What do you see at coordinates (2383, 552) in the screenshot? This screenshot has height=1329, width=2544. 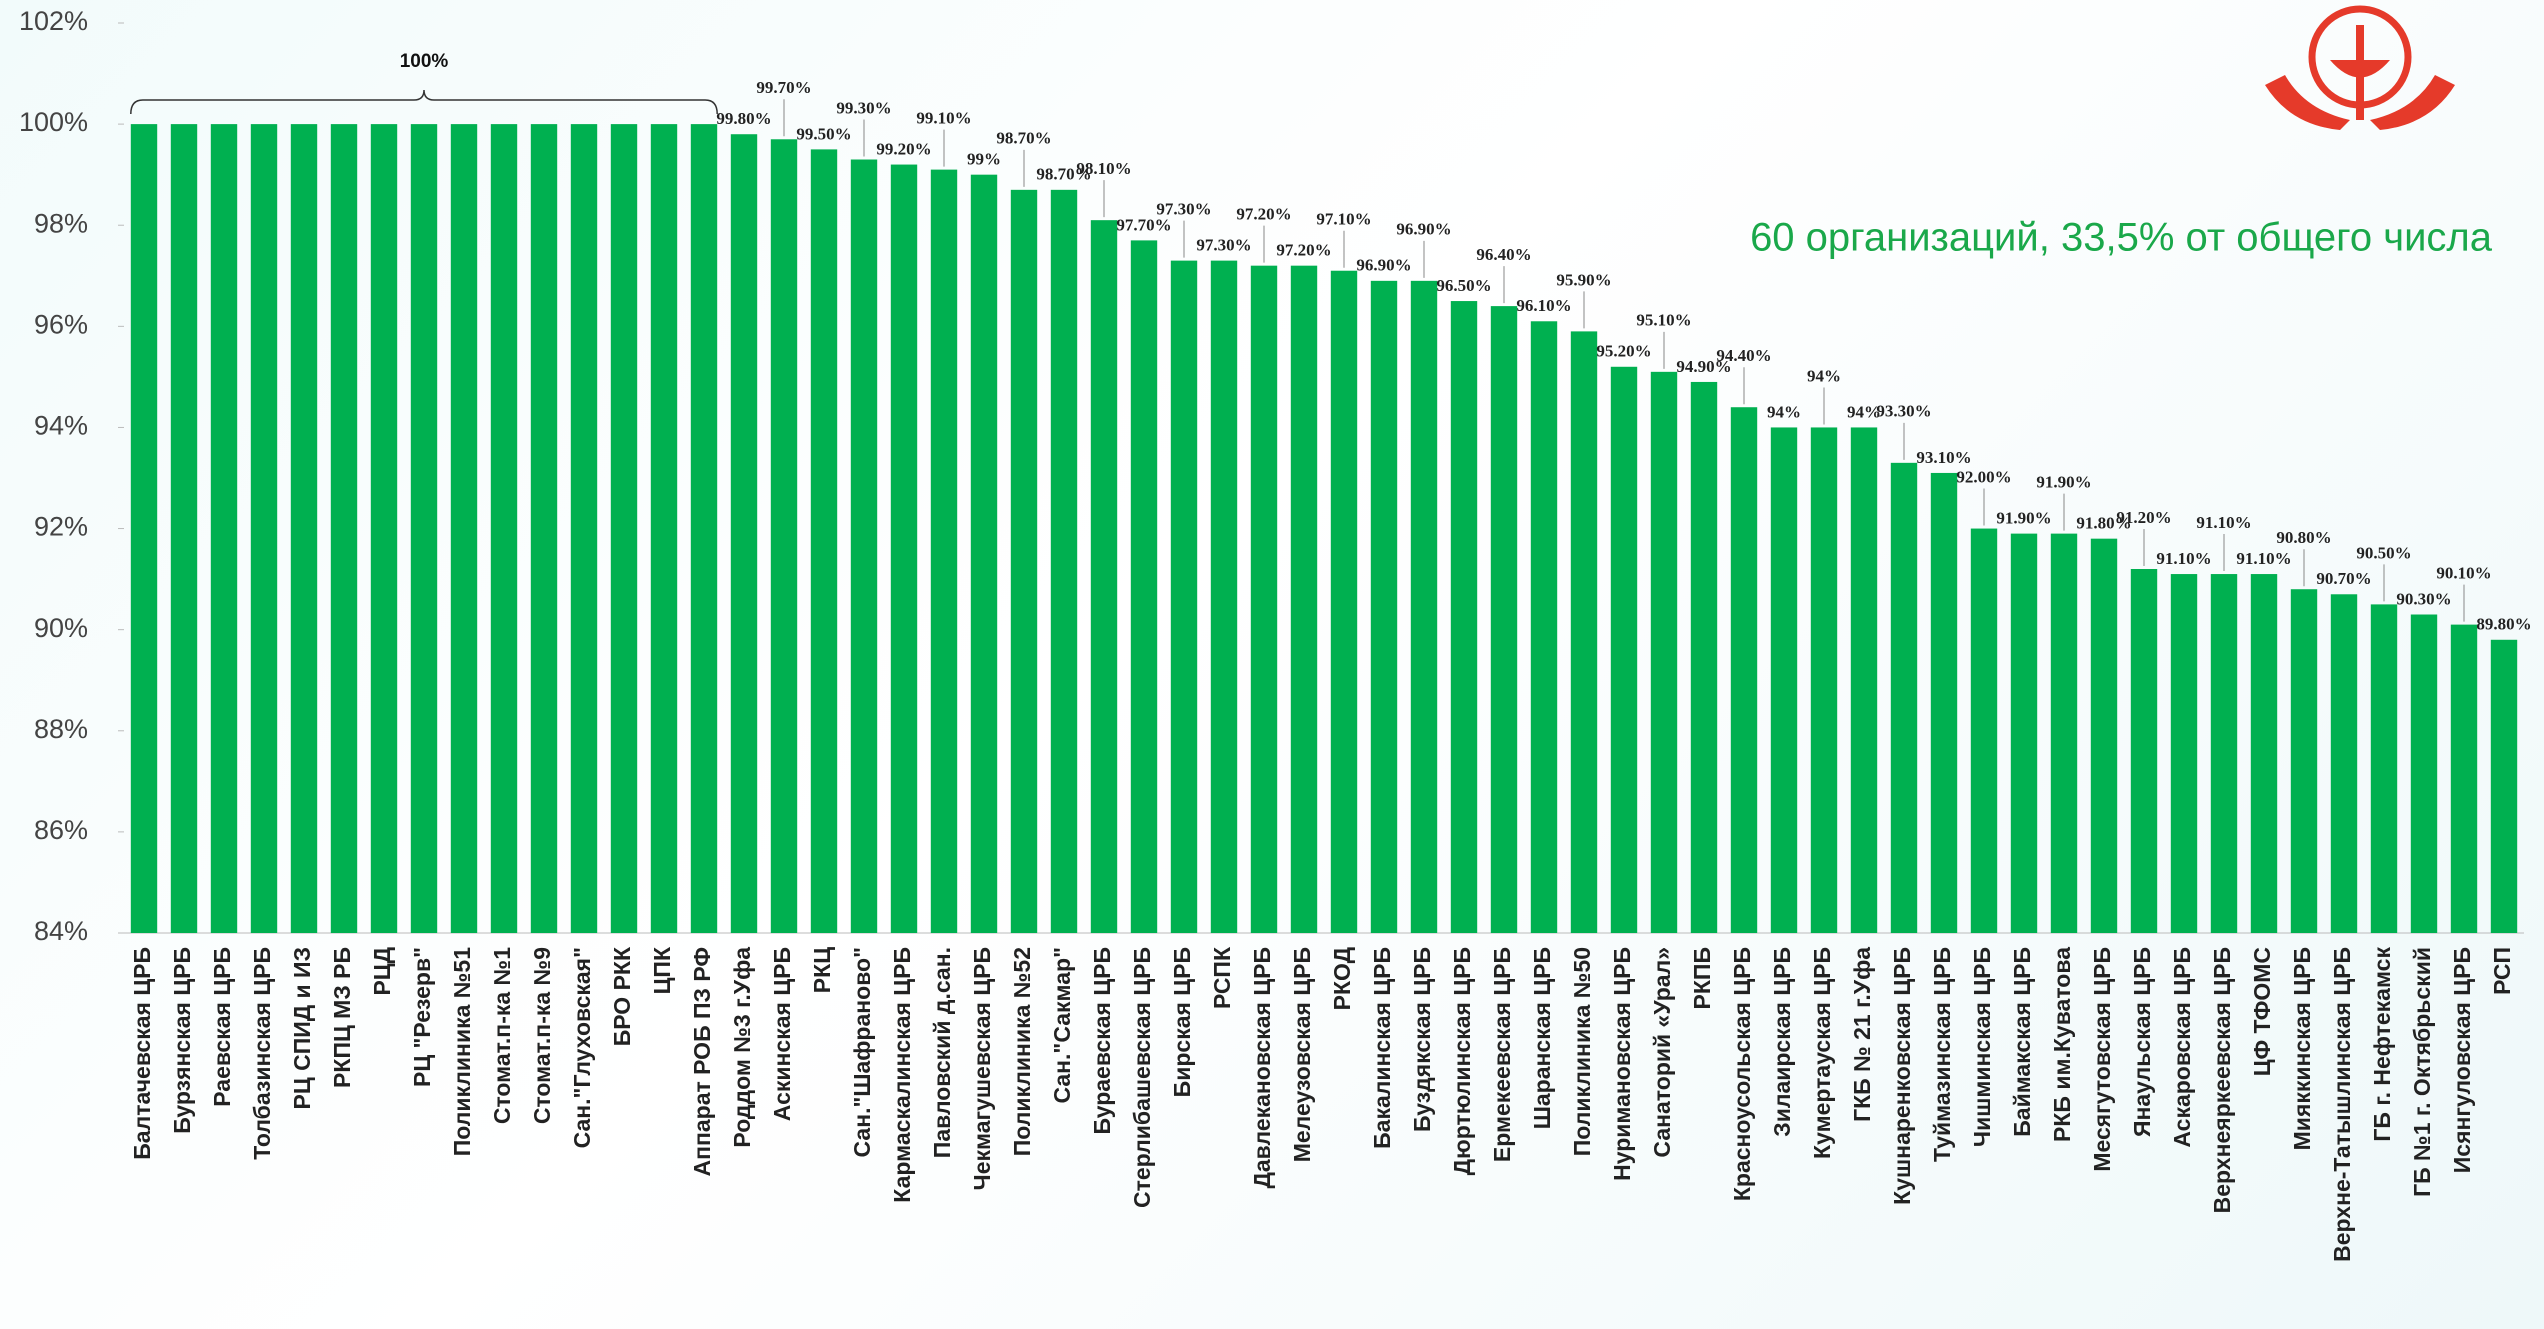 I see `value-label: 90.50%` at bounding box center [2383, 552].